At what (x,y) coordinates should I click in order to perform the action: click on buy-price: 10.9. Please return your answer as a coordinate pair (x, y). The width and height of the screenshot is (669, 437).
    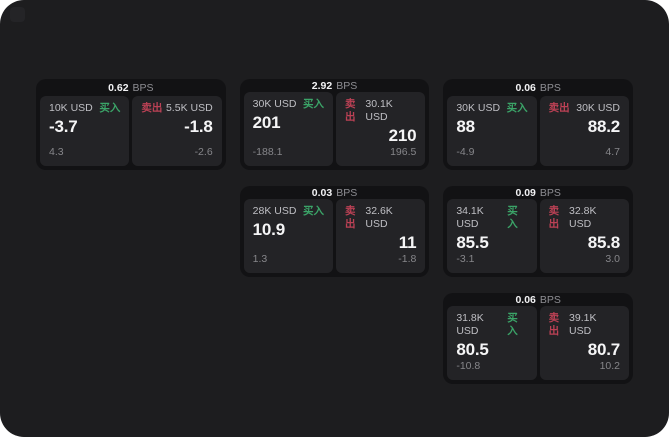
    Looking at the image, I should click on (268, 229).